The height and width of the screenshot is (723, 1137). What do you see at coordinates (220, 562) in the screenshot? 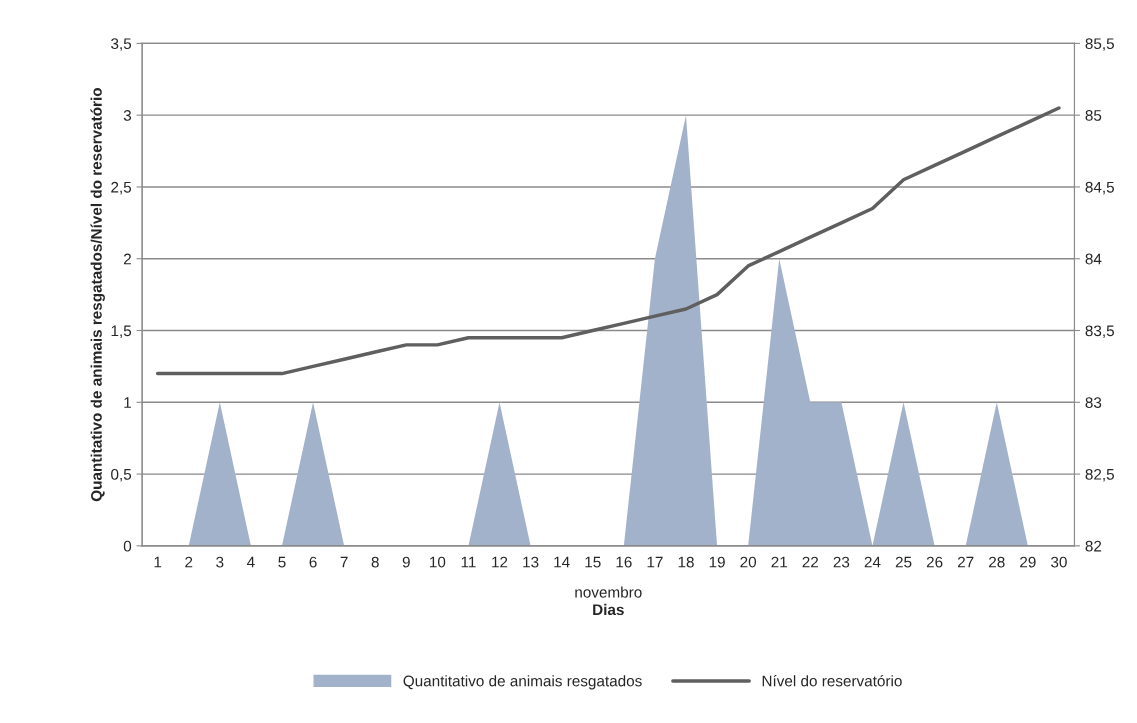
I see `x-tick-label: 3` at bounding box center [220, 562].